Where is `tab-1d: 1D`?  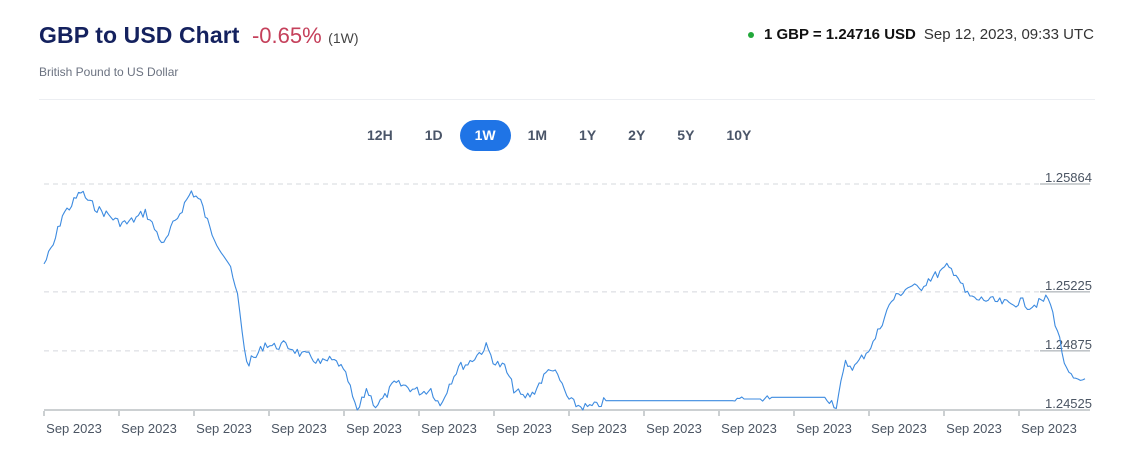
tab-1d: 1D is located at coordinates (433, 135).